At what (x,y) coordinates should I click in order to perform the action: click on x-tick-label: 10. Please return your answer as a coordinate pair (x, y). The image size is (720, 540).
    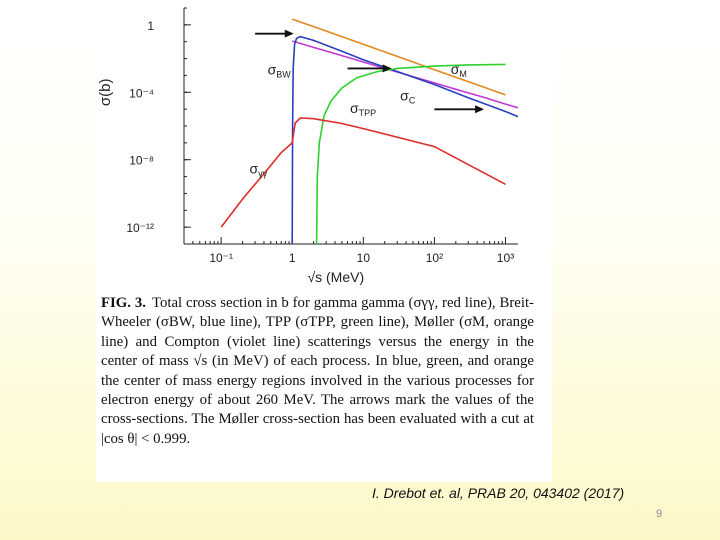
    Looking at the image, I should click on (364, 258).